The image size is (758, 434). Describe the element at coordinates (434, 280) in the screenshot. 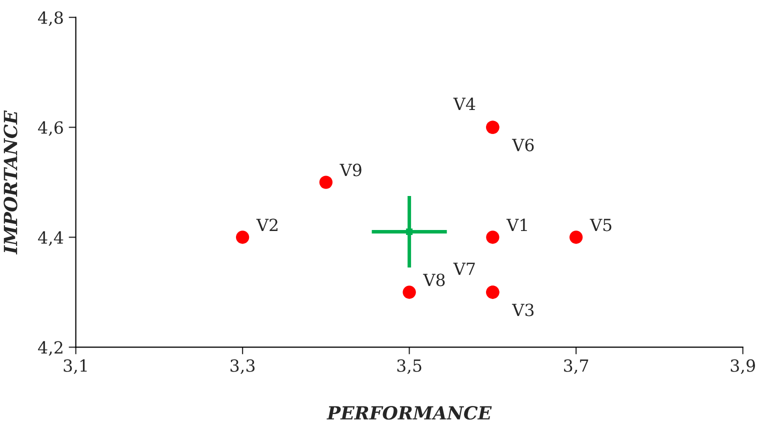

I see `annotation: V8` at that location.